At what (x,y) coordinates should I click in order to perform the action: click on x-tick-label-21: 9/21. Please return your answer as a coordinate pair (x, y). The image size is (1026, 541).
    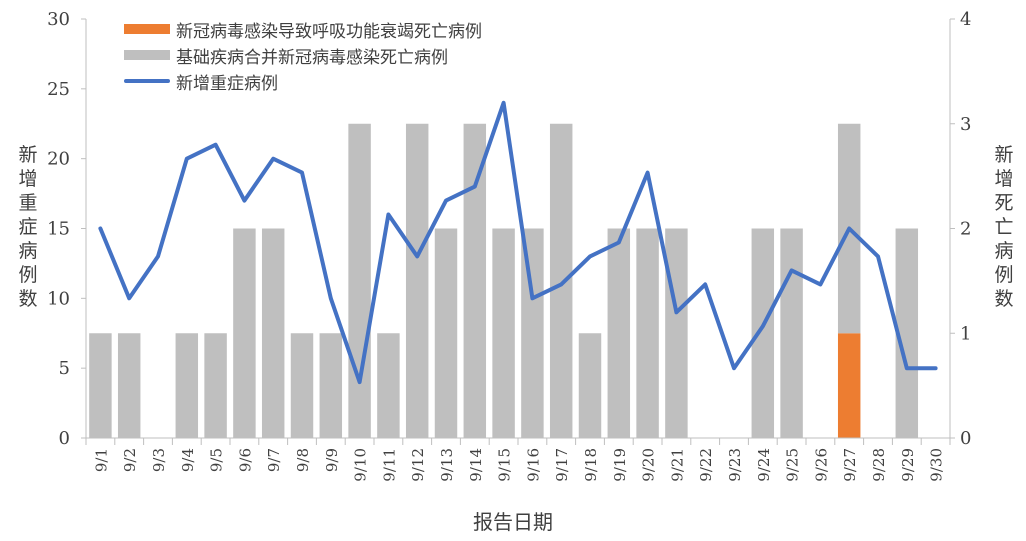
    Looking at the image, I should click on (677, 465).